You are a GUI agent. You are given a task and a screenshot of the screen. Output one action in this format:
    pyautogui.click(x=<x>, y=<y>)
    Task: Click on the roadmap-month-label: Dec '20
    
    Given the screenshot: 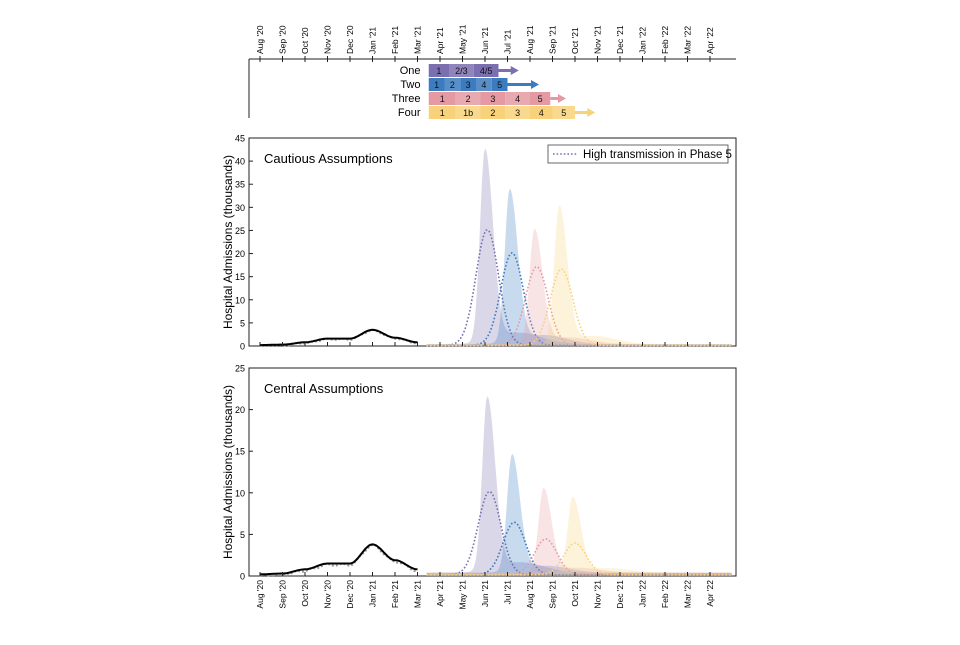 What is the action you would take?
    pyautogui.click(x=350, y=39)
    